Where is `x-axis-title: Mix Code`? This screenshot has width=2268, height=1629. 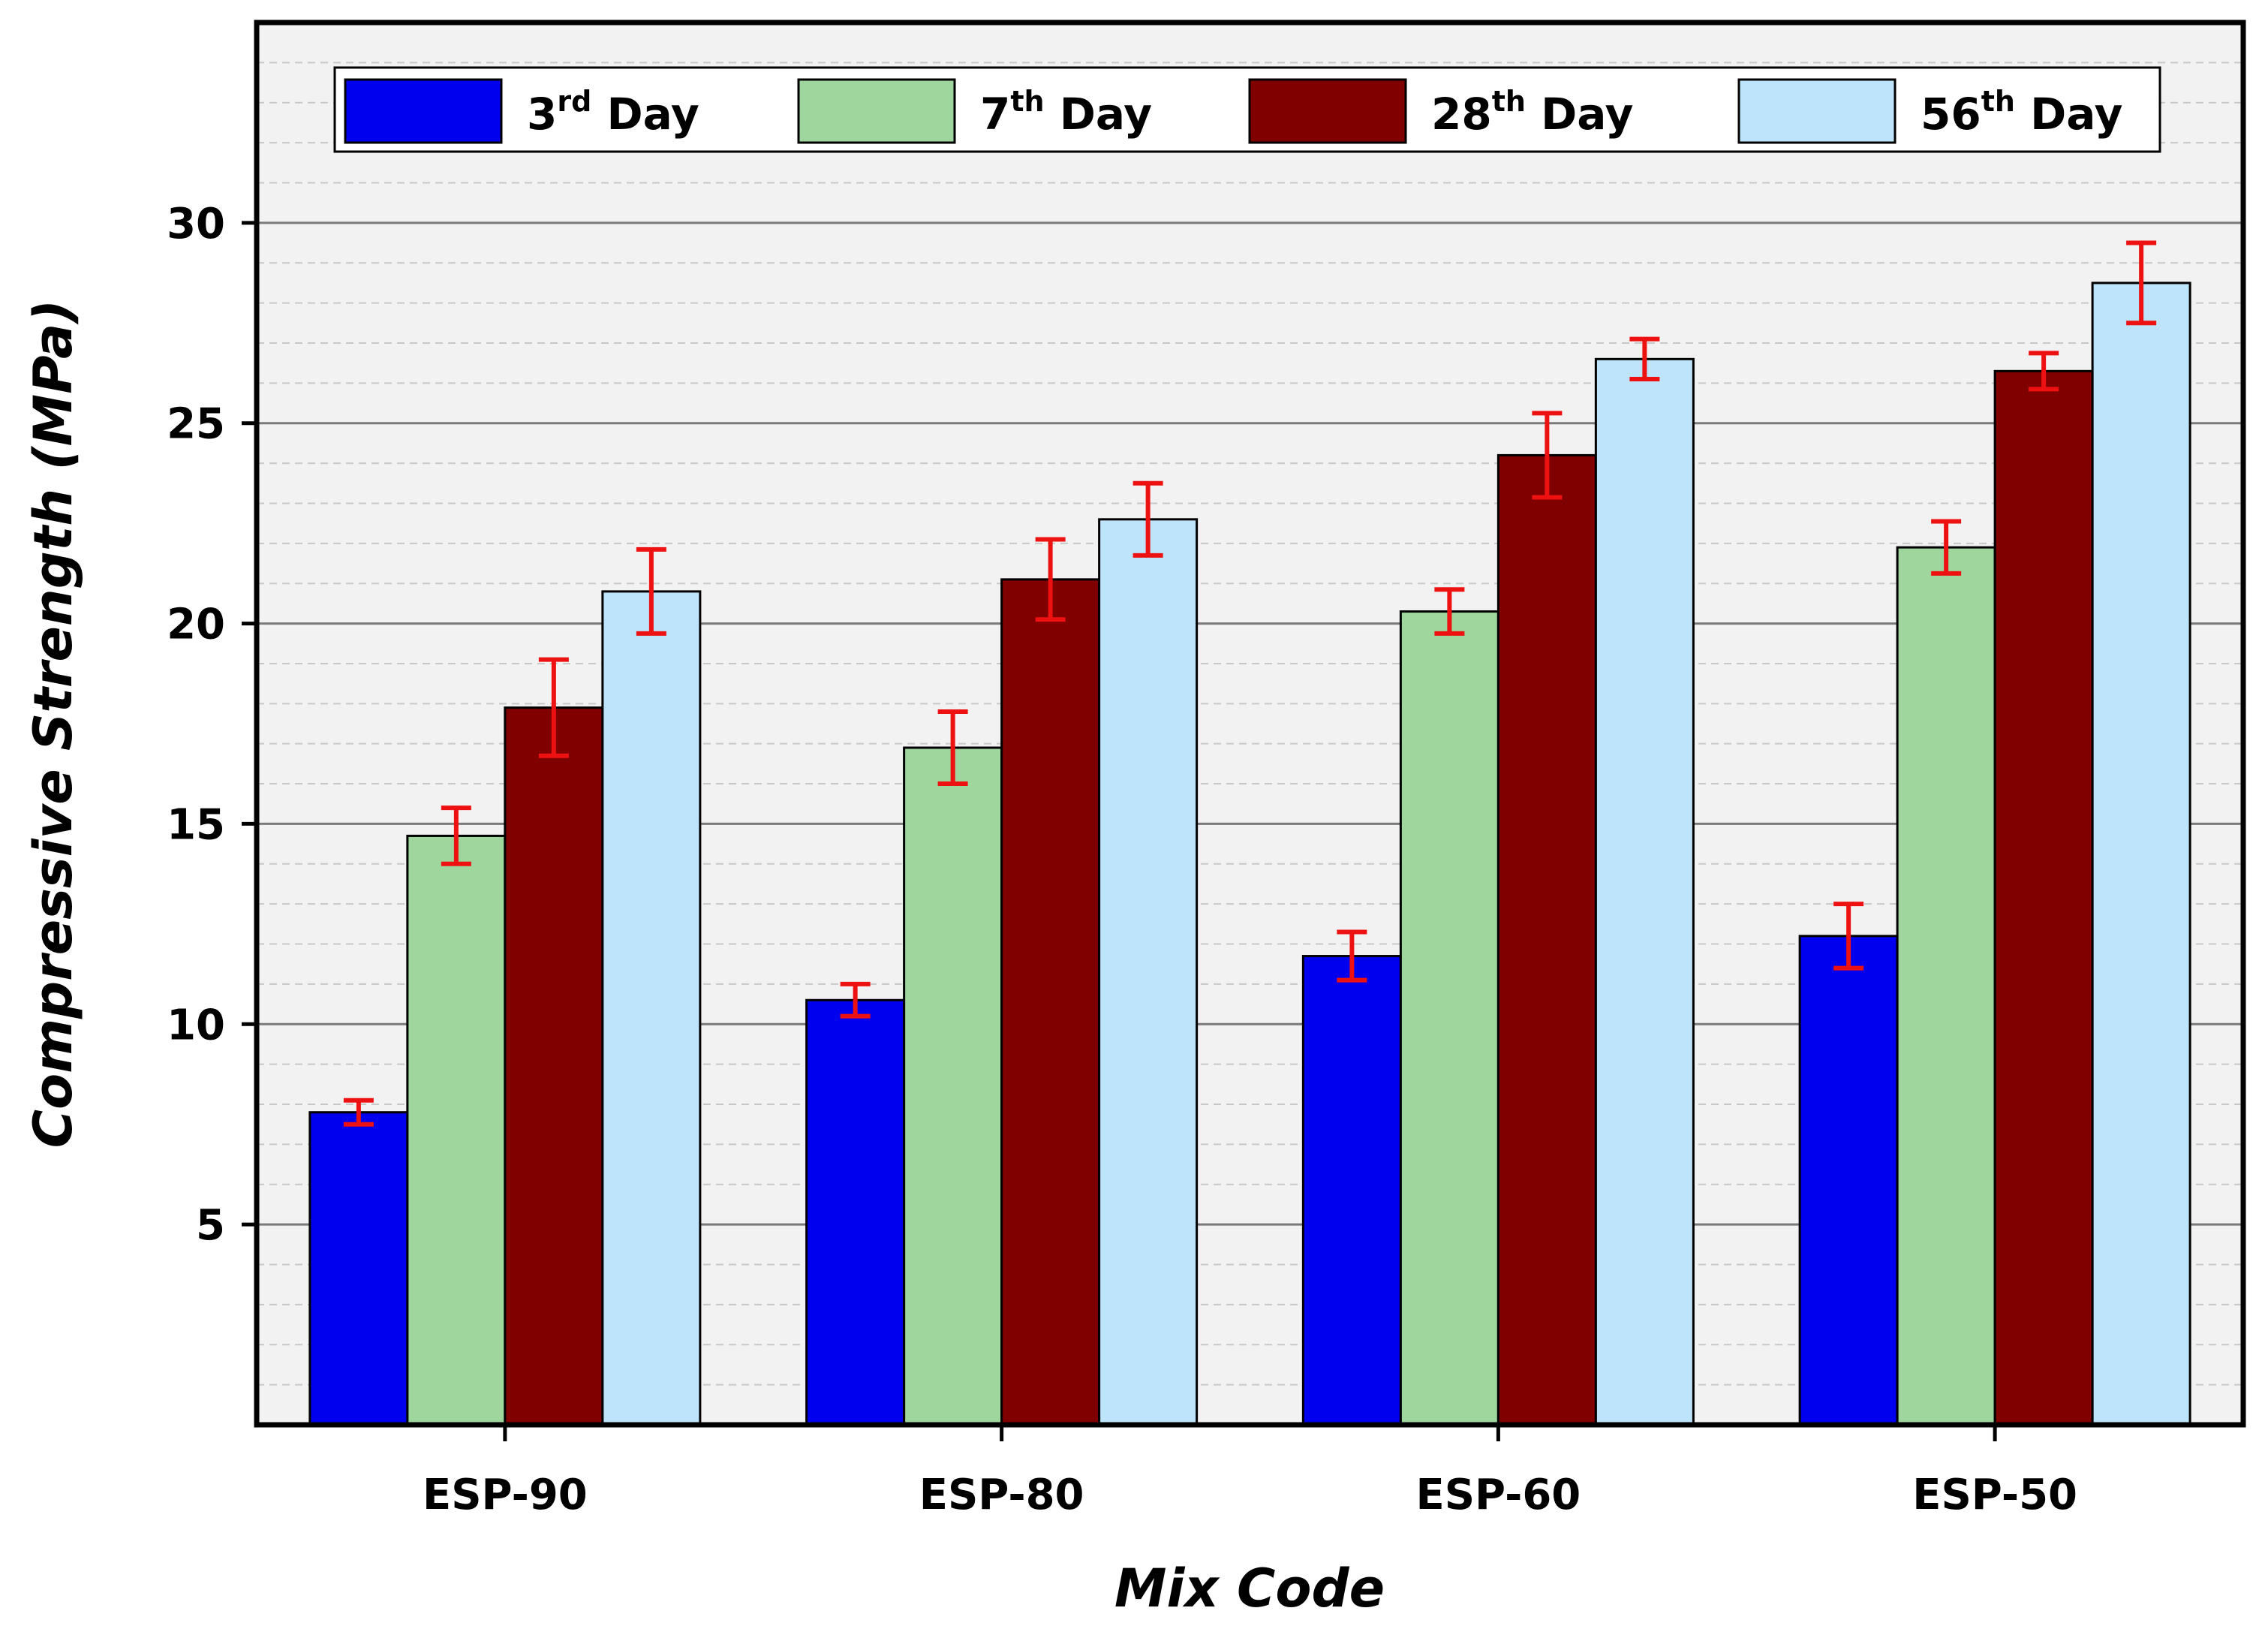
x-axis-title: Mix Code is located at coordinates (1249, 1588).